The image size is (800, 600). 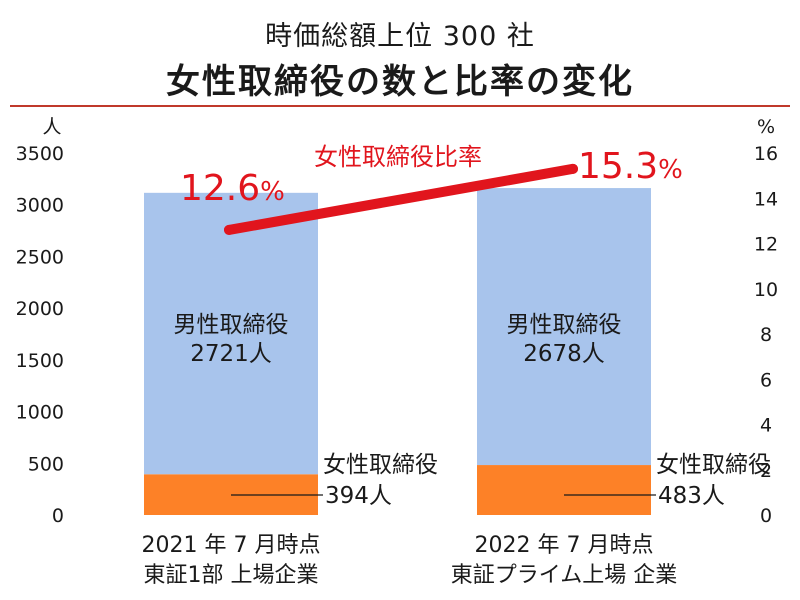 What do you see at coordinates (40, 361) in the screenshot?
I see `y-left-tick-label: 1500` at bounding box center [40, 361].